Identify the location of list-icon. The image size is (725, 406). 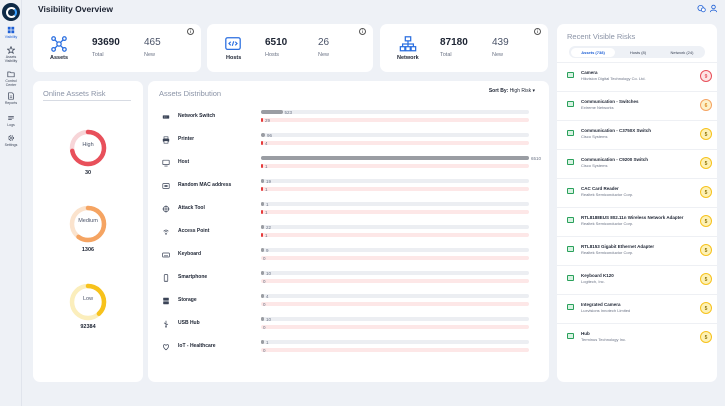
(11, 118).